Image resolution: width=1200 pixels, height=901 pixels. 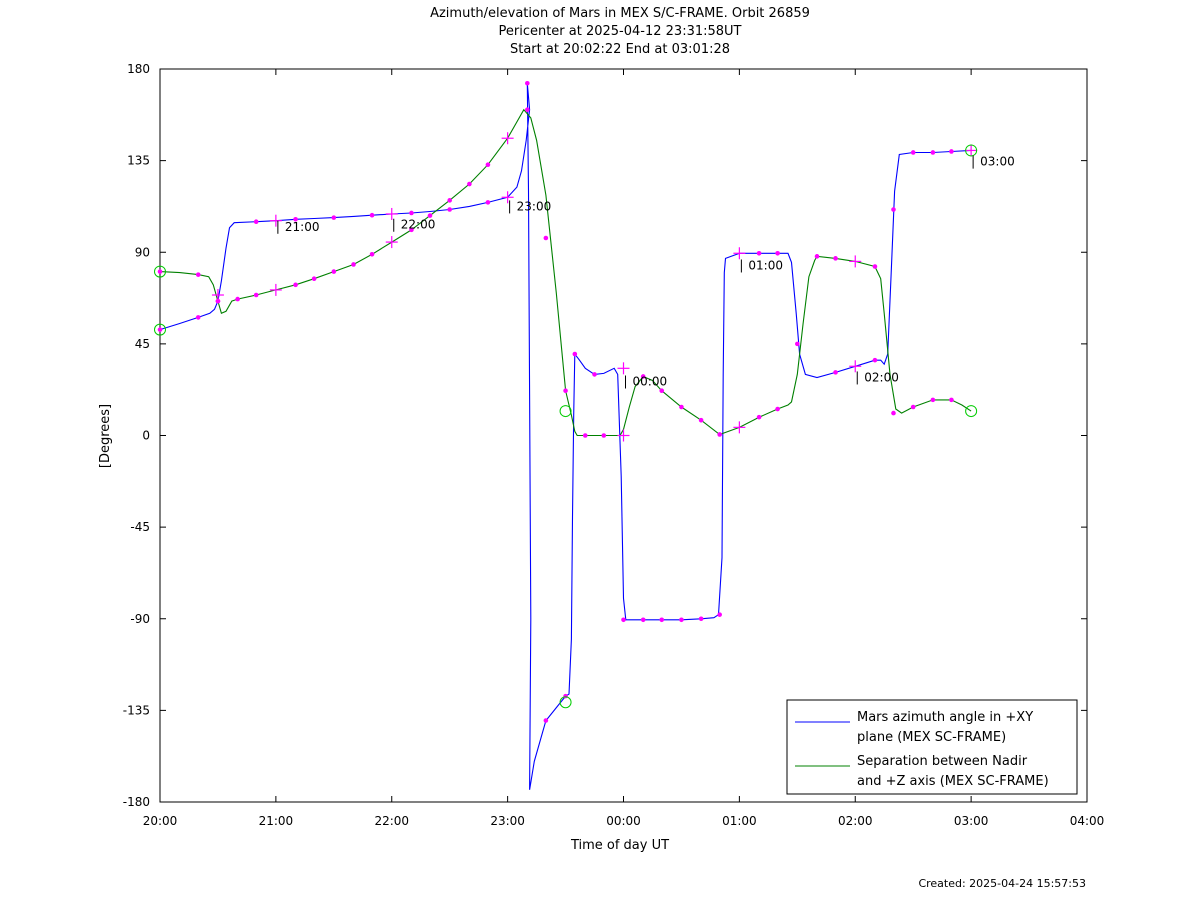 I want to click on x-tick-label: 20:00, so click(x=160, y=821).